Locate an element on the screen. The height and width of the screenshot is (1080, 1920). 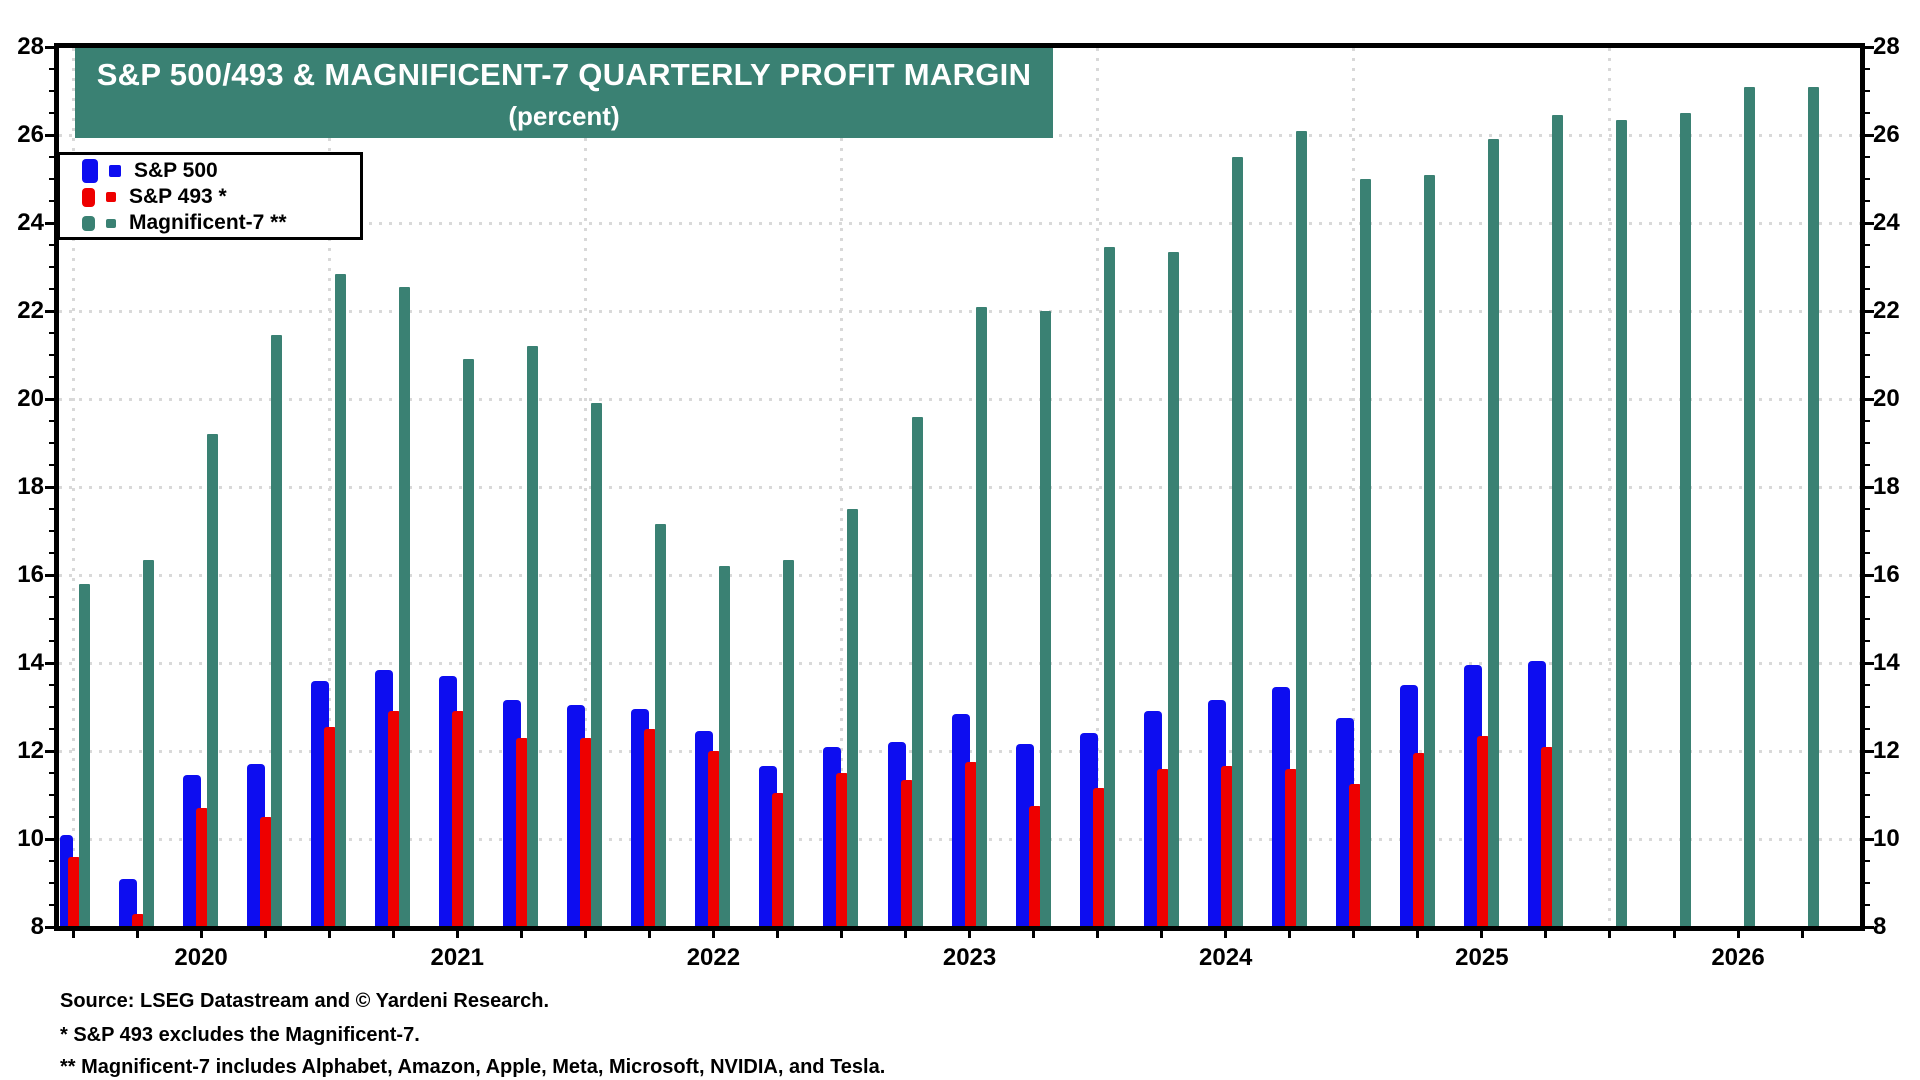
y-axis-label-right: 16 is located at coordinates (1886, 574).